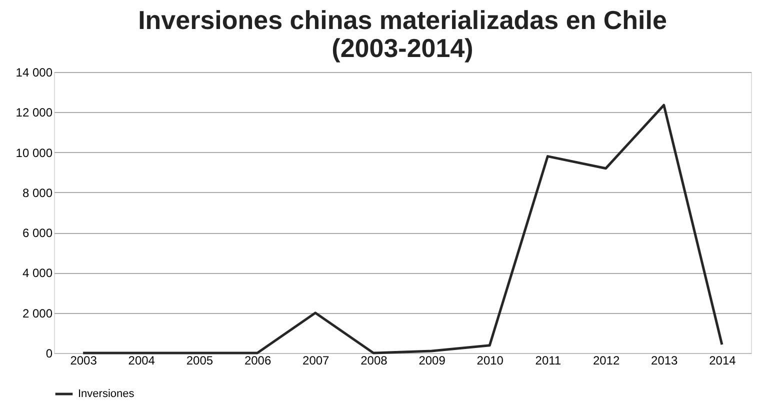 The image size is (771, 407). I want to click on x-tick-label: 2010, so click(490, 361).